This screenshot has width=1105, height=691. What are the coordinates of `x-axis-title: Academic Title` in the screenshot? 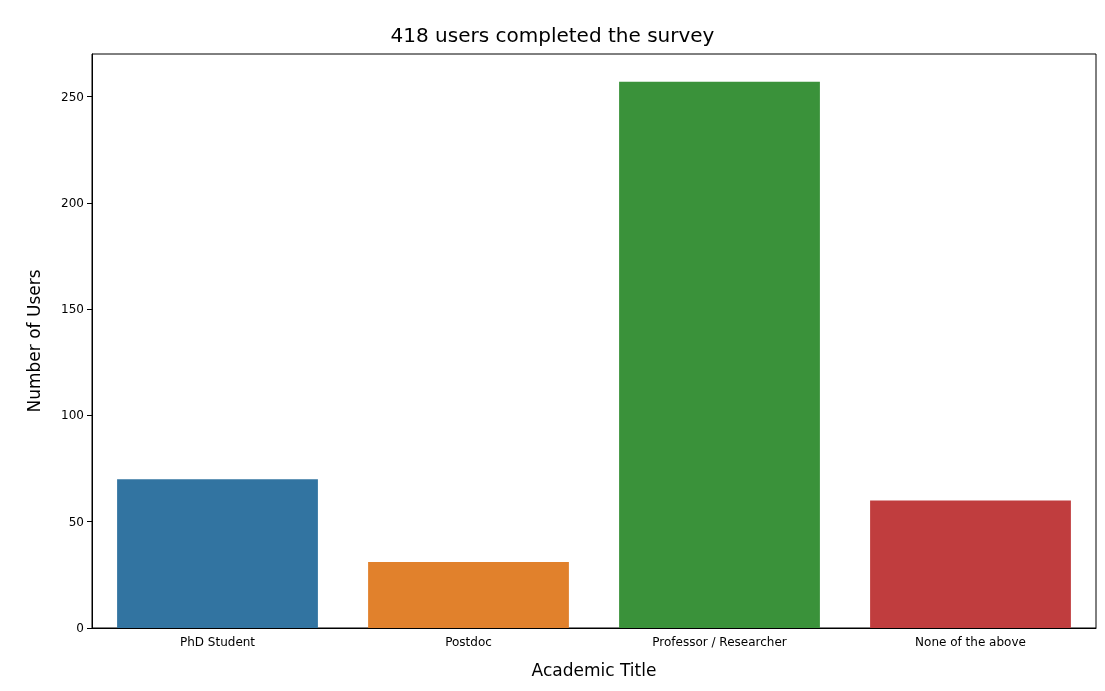 It's located at (594, 669).